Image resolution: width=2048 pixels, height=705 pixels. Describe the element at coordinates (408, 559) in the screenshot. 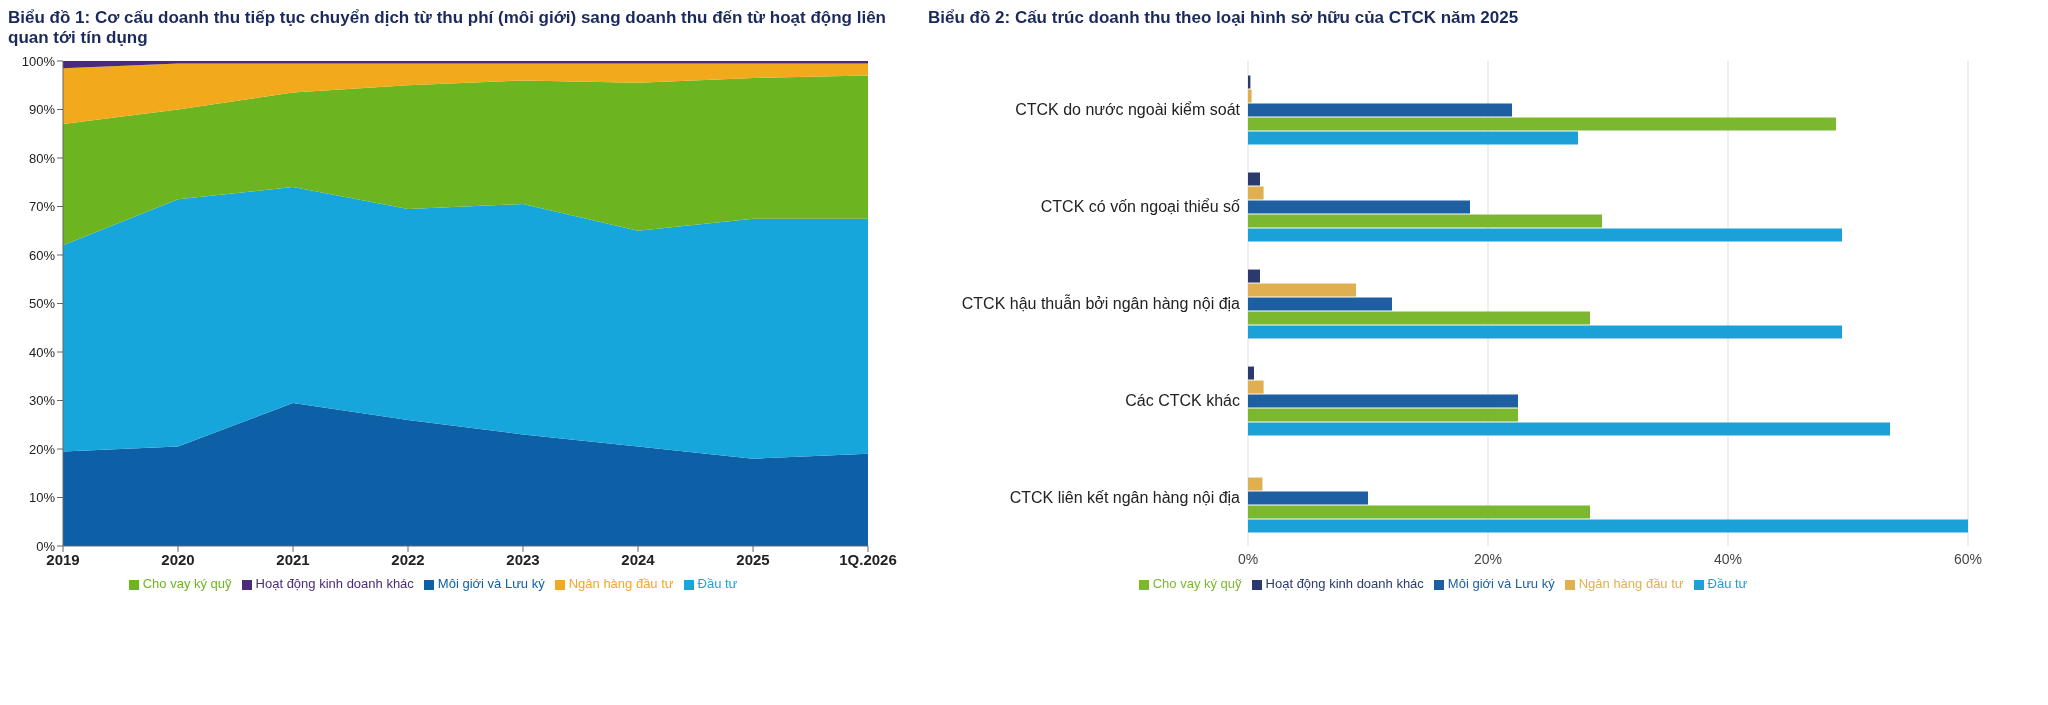

I see `x-tick-label: 2022` at that location.